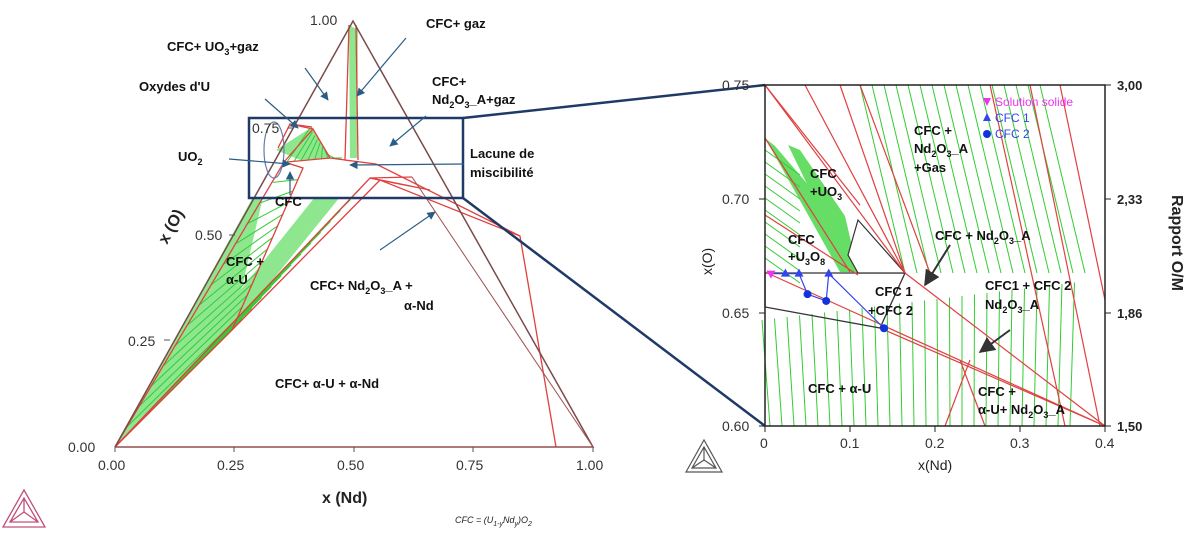 The height and width of the screenshot is (533, 1197). Describe the element at coordinates (141, 341) in the screenshot. I see `y-tick-025: 0.25` at that location.